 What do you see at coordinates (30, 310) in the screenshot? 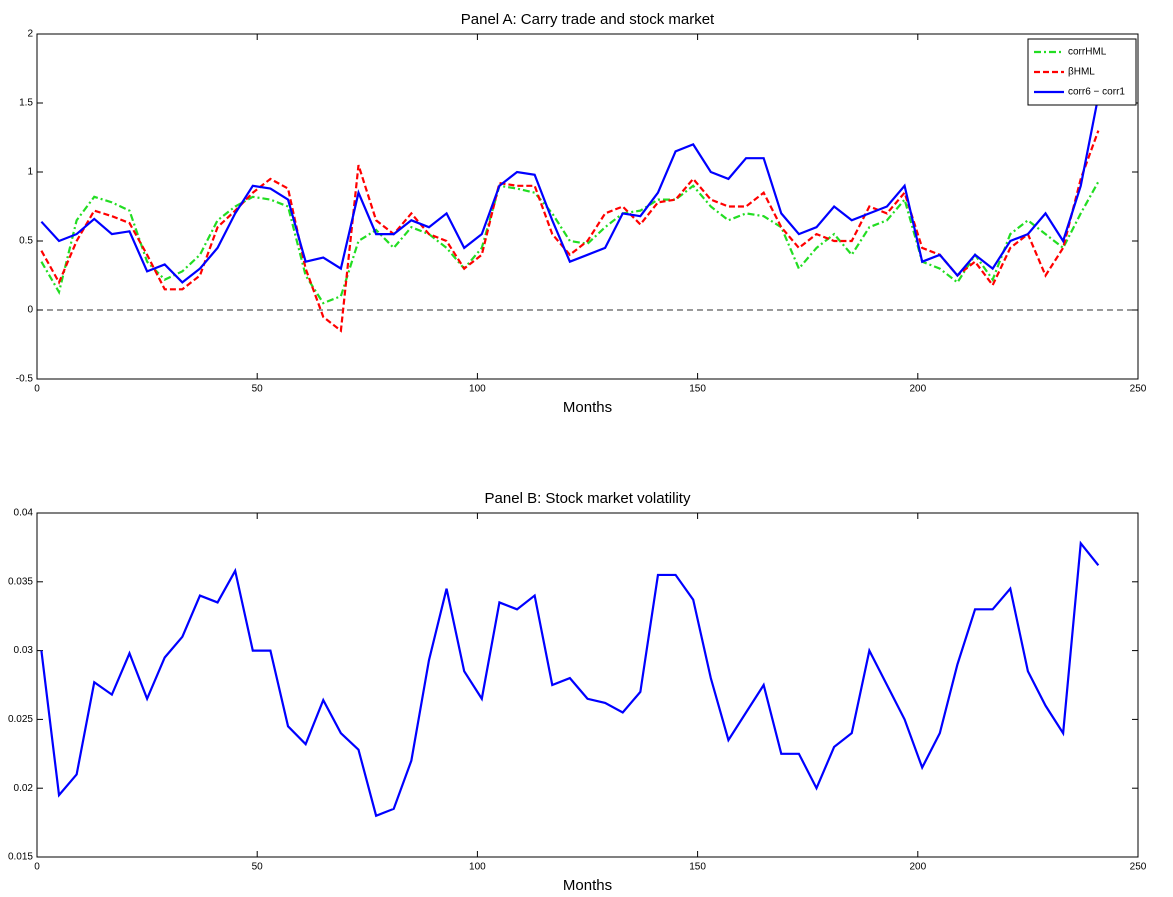
I see `y-tick-label: 0` at bounding box center [30, 310].